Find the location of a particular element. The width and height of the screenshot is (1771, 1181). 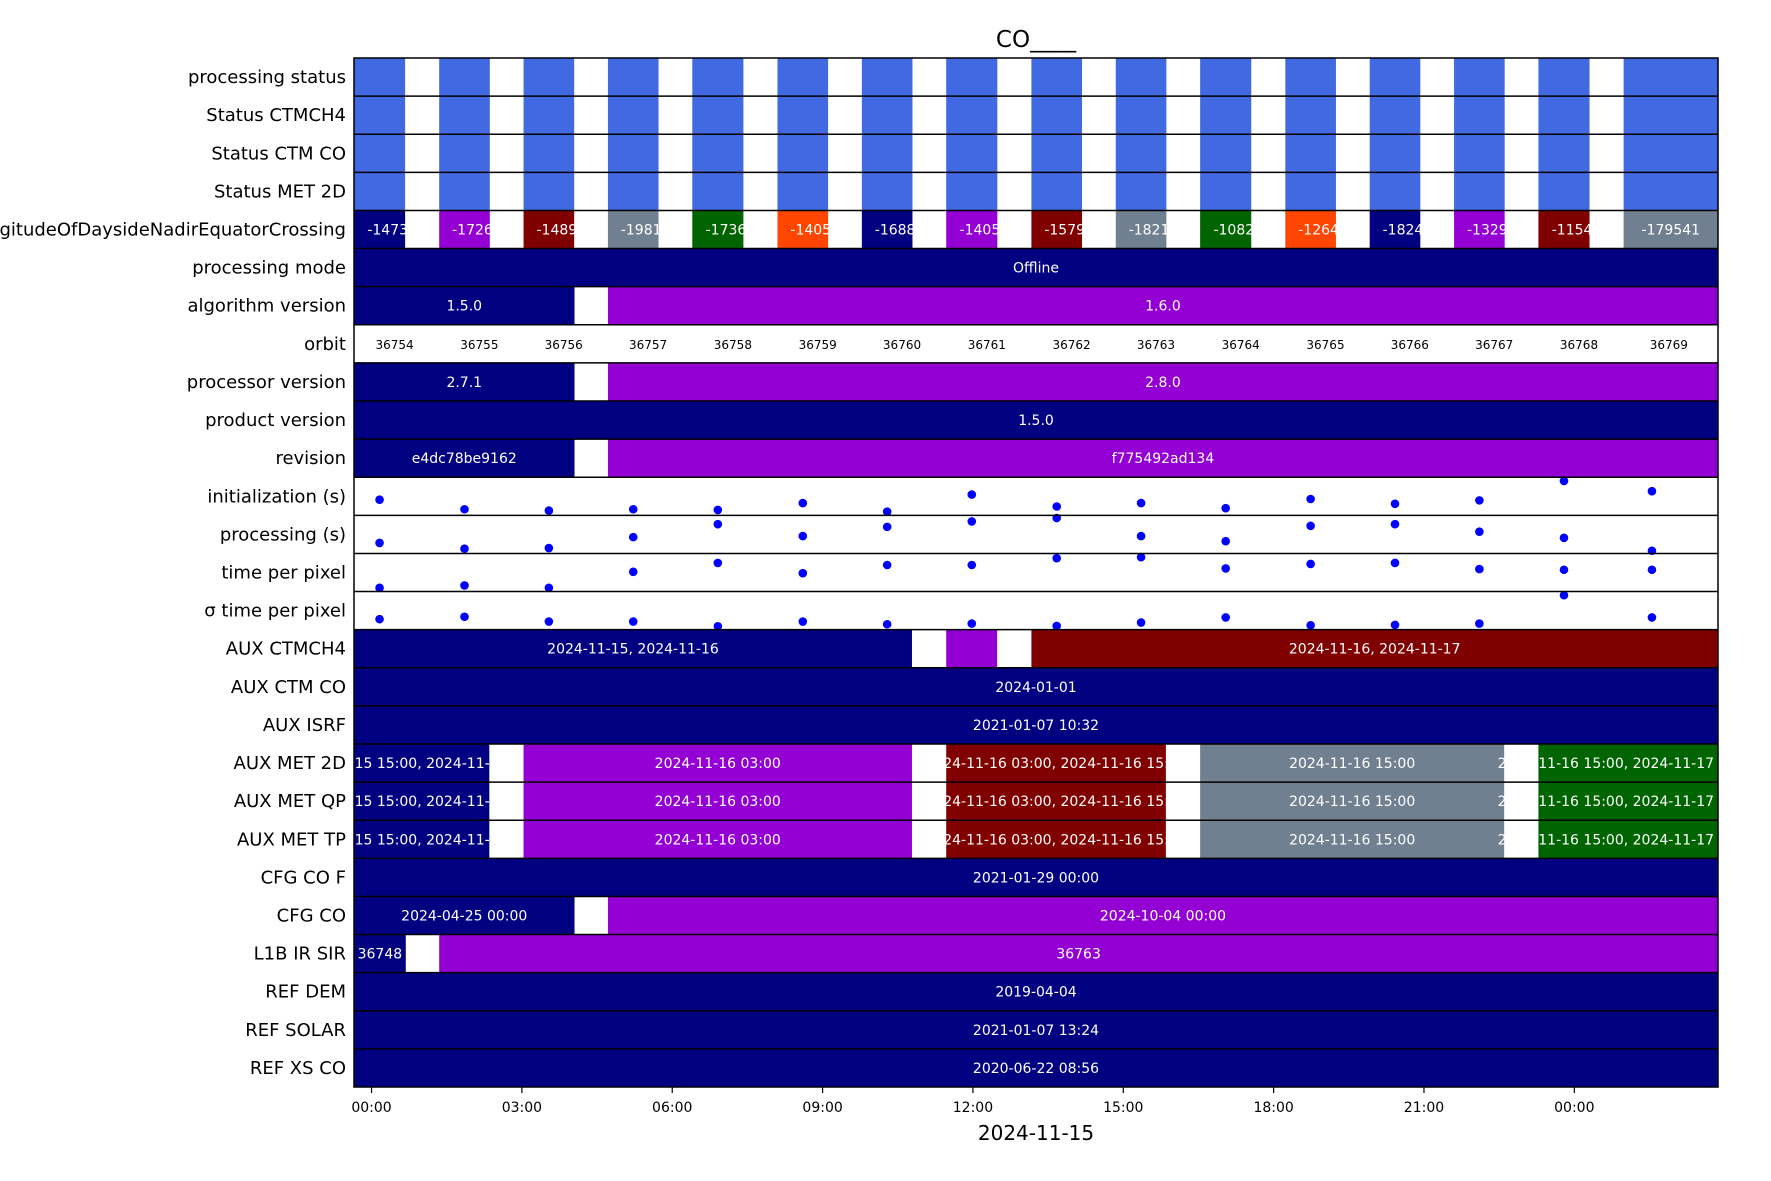

row-label: AUX CTM CO is located at coordinates (288, 687).